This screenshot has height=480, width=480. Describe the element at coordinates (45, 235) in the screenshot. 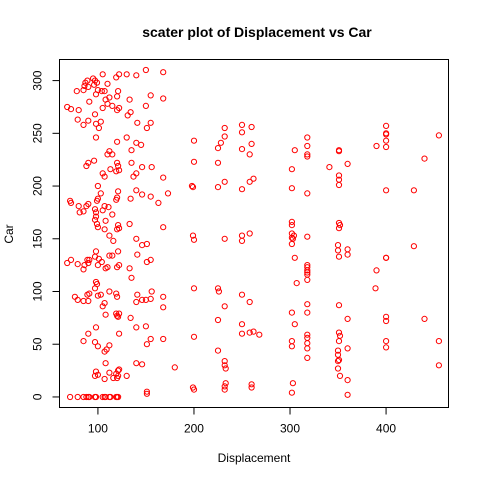

I see `y-axis: 0 50 100 150 200 250 300` at that location.